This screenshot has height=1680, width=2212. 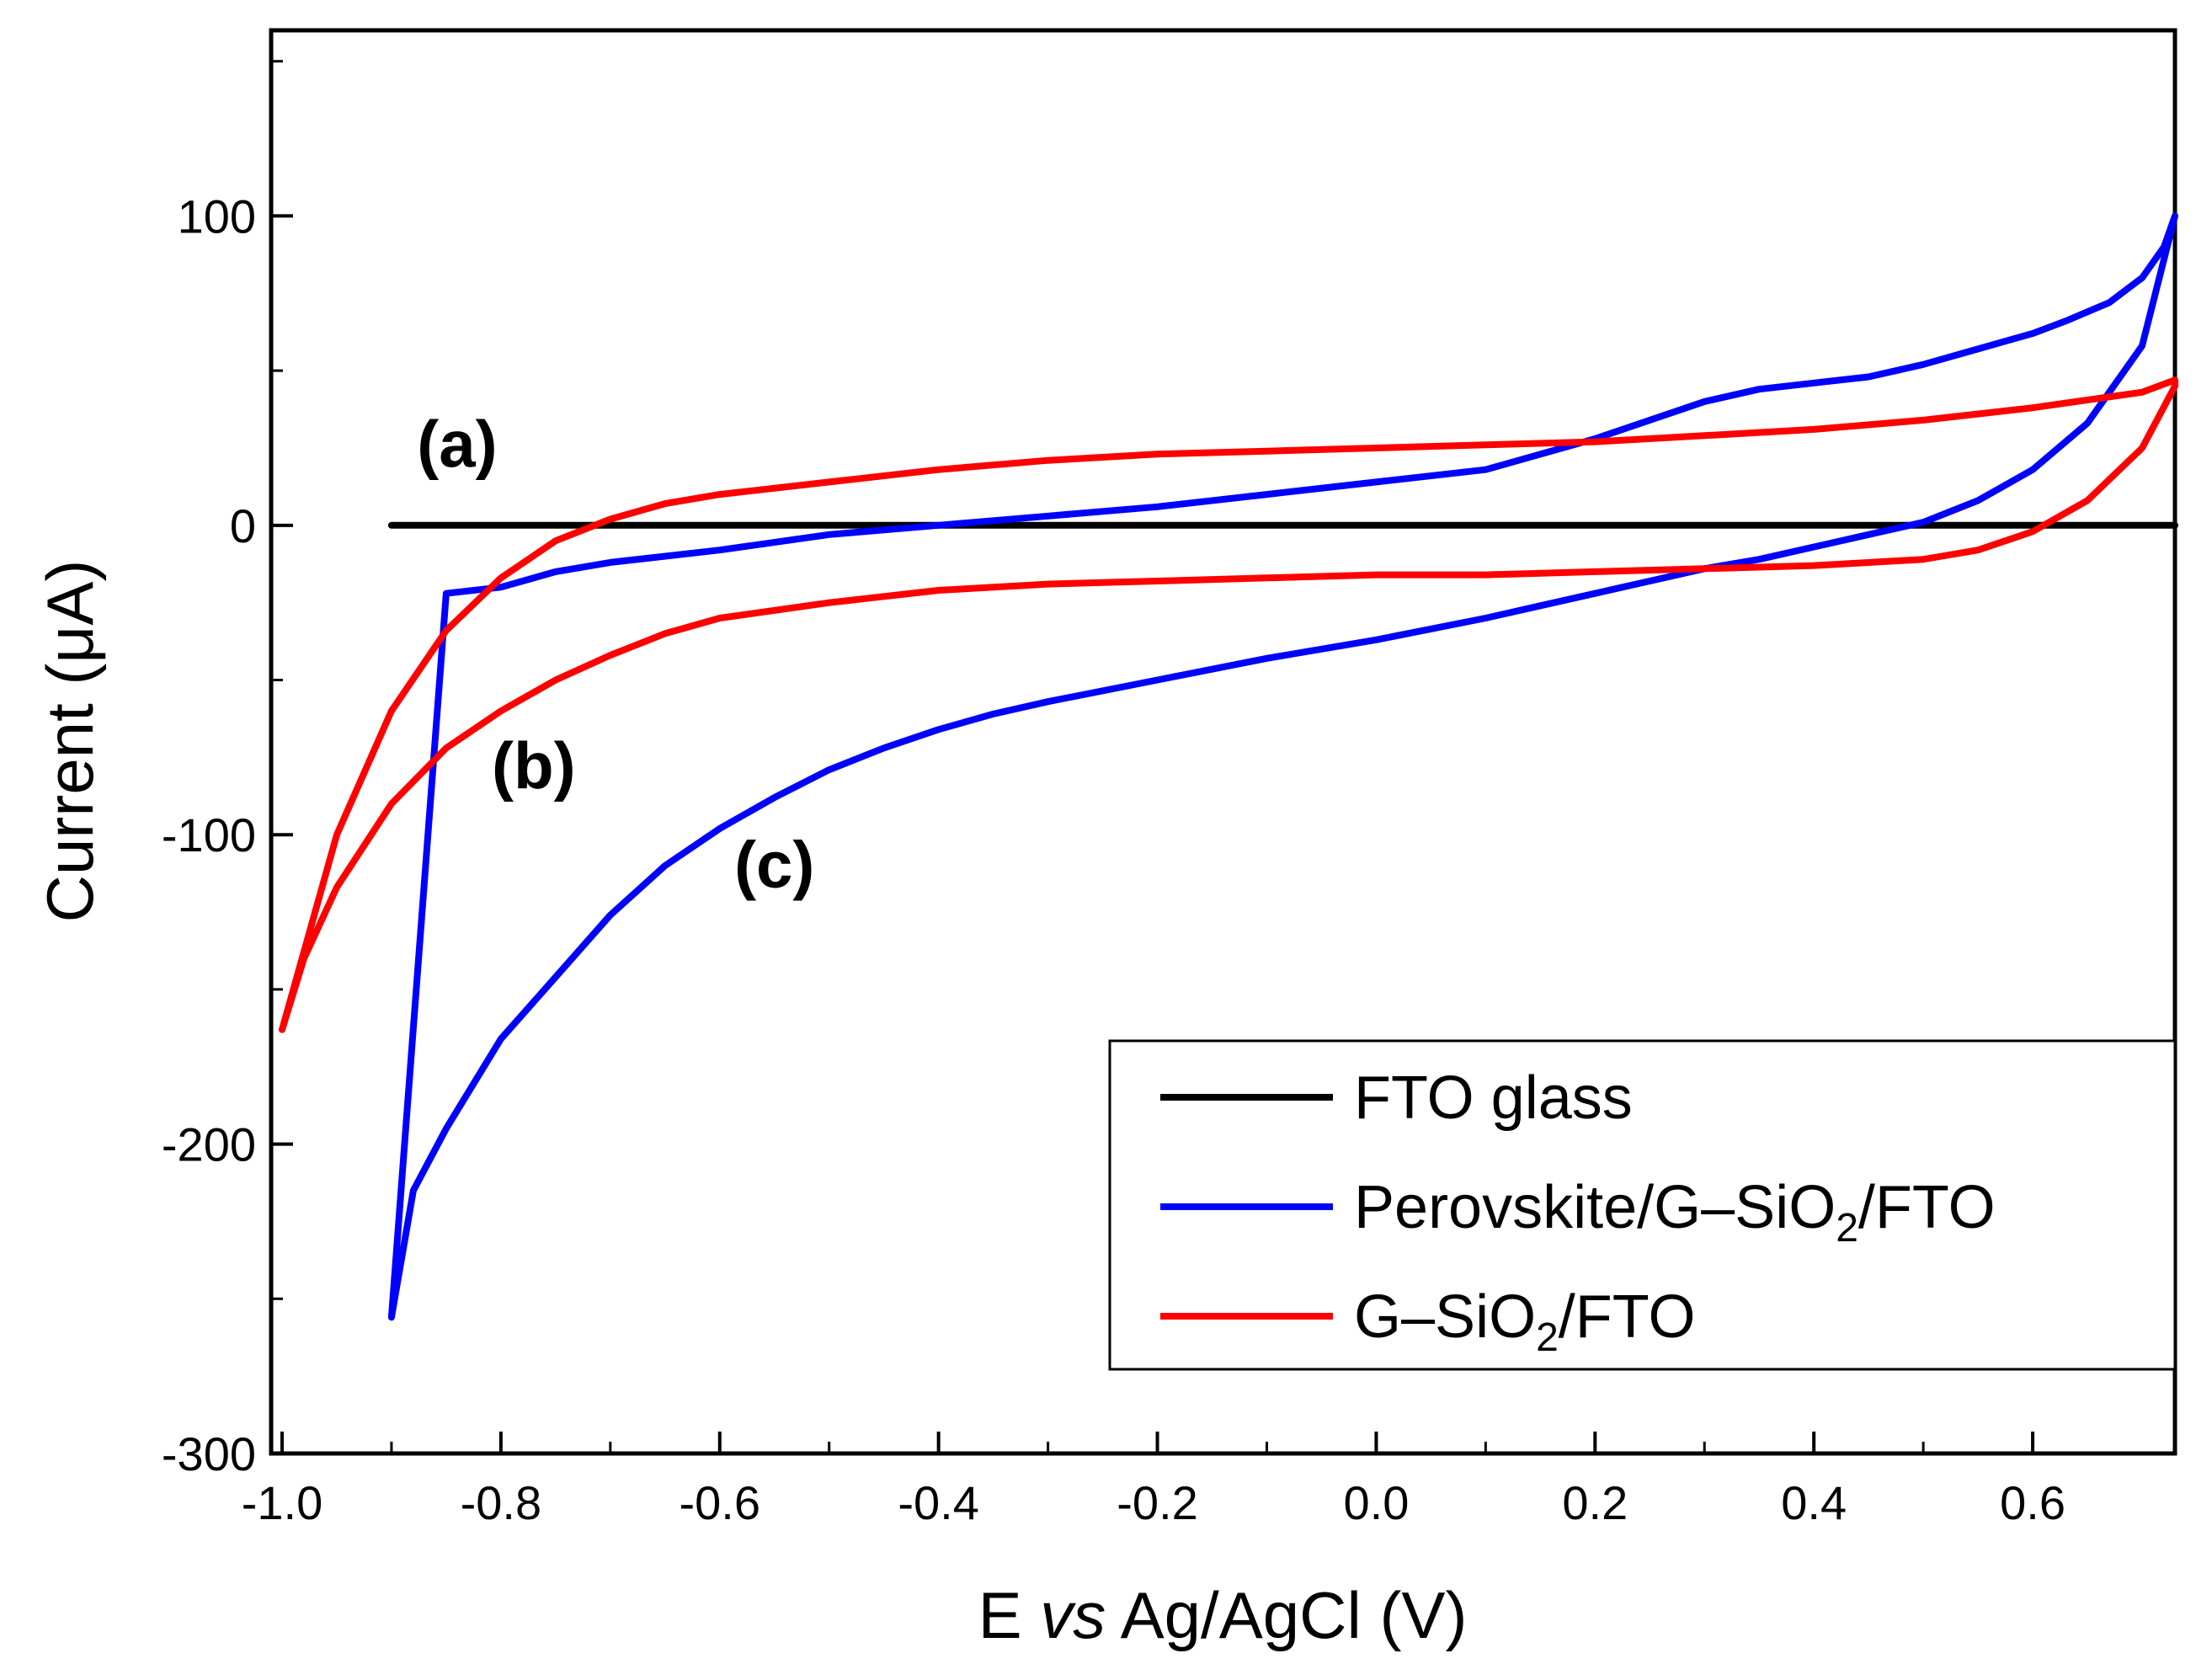 What do you see at coordinates (1524, 1321) in the screenshot?
I see `legend-label: G–SiO2/FTO` at bounding box center [1524, 1321].